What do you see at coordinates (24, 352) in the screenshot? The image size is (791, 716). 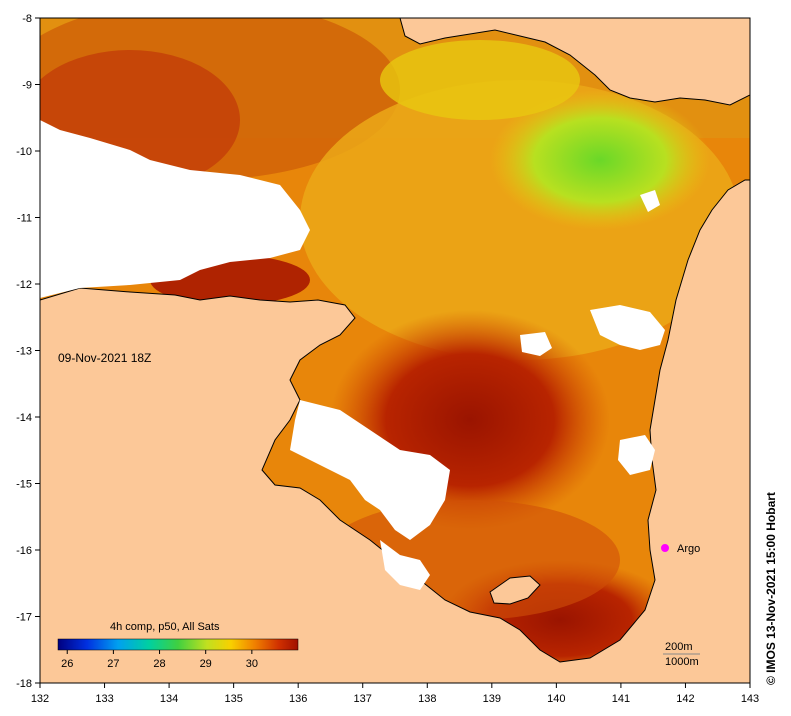 I see `y-tick-label: -13` at bounding box center [24, 352].